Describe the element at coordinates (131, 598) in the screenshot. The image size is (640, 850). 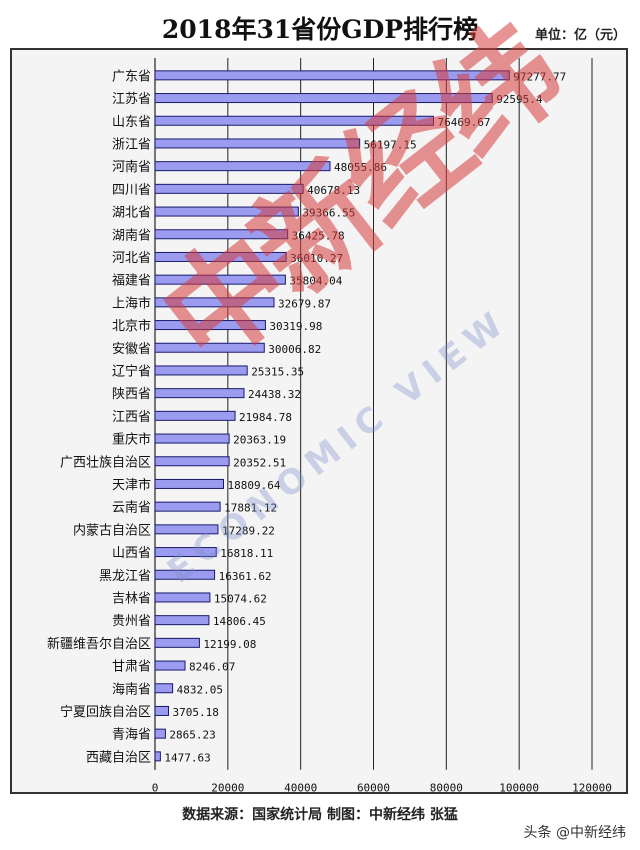
I see `category-label: 吉林省` at that location.